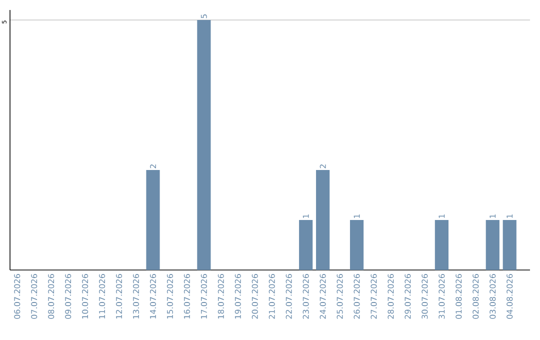 This screenshot has height=340, width=540. What do you see at coordinates (136, 296) in the screenshot?
I see `x-tick-label: 13.07.2026` at bounding box center [136, 296].